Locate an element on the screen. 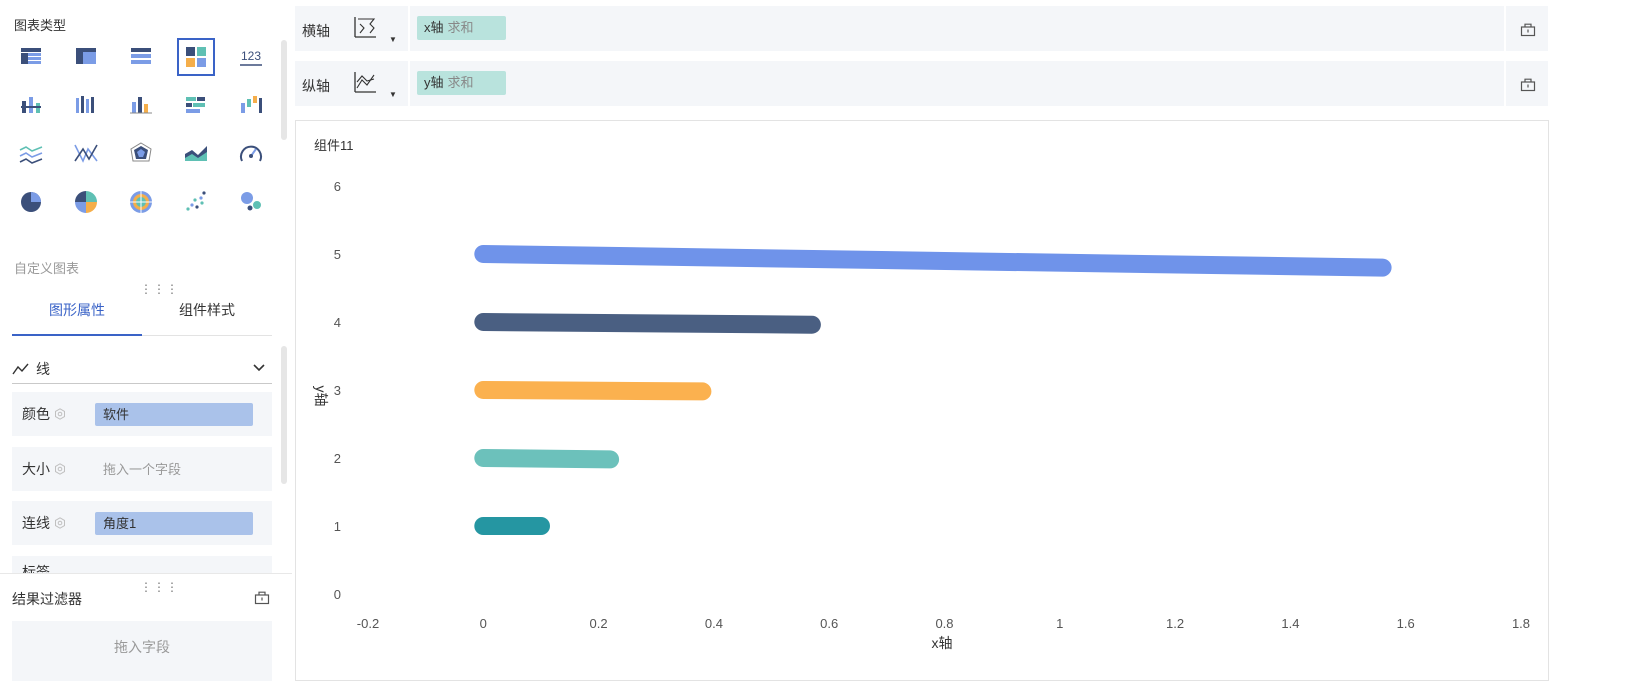 The height and width of the screenshot is (681, 1627). x-tick-label: 1.4 is located at coordinates (1290, 623).